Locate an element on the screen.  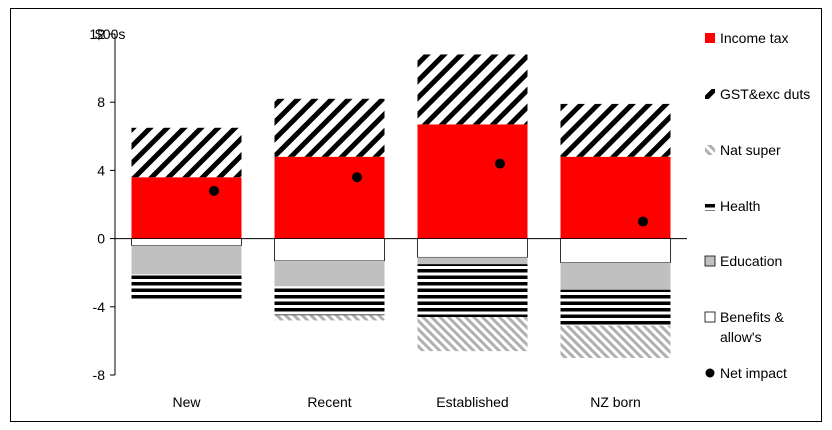
x-tick-label: Established is located at coordinates (472, 402).